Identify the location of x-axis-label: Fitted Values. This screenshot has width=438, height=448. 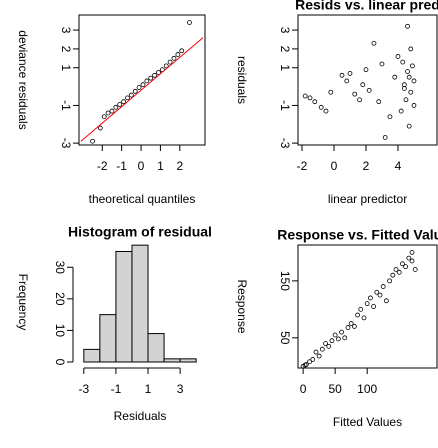
(367, 422).